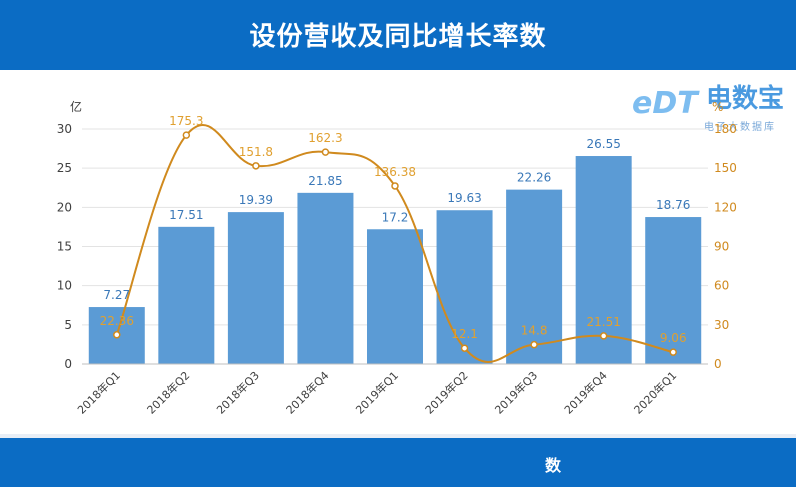  What do you see at coordinates (256, 200) in the screenshot?
I see `bar-value-label: 19.39` at bounding box center [256, 200].